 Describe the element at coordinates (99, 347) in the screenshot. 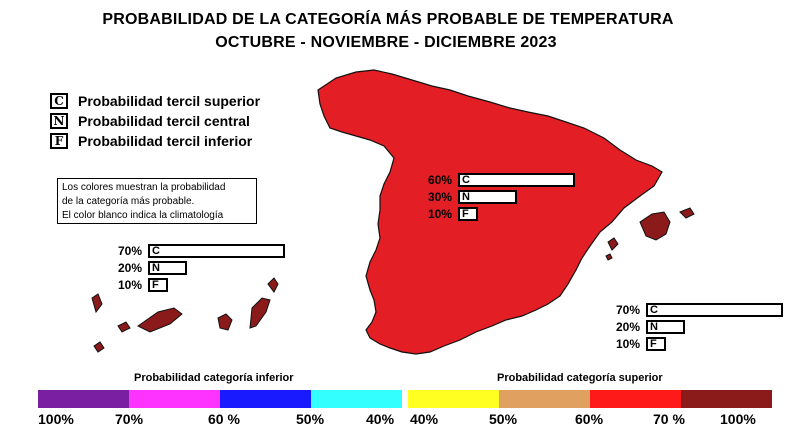

I see `canarias-island-el-hierro` at that location.